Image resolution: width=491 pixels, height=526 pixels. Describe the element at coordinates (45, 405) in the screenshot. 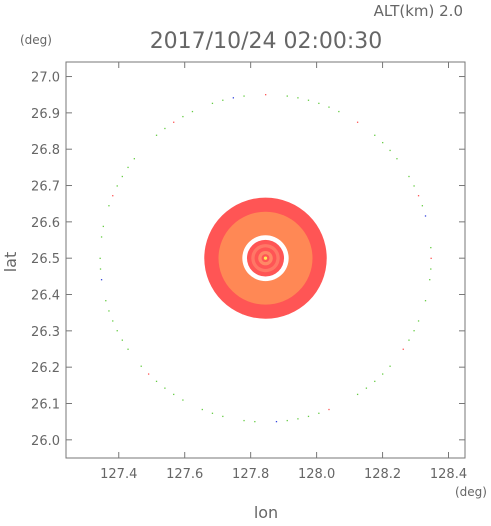

I see `y-tick-label: 26.1` at that location.